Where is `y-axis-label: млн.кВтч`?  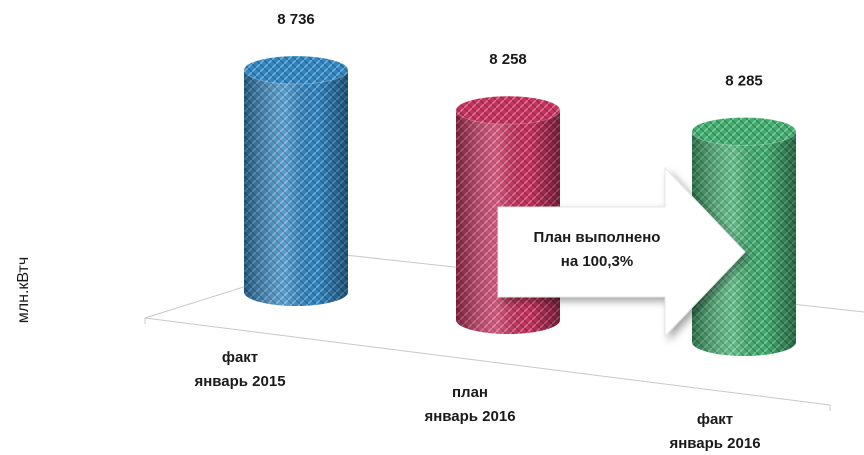
y-axis-label: млн.кВтч is located at coordinates (23, 290).